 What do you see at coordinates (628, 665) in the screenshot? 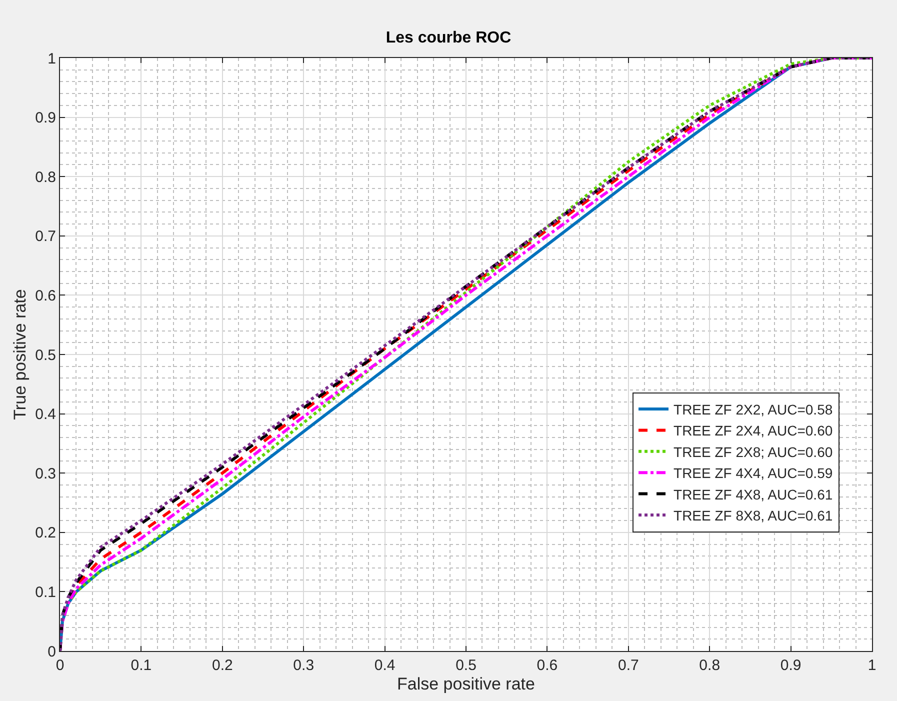
I see `x-tick-label: 0.7` at bounding box center [628, 665].